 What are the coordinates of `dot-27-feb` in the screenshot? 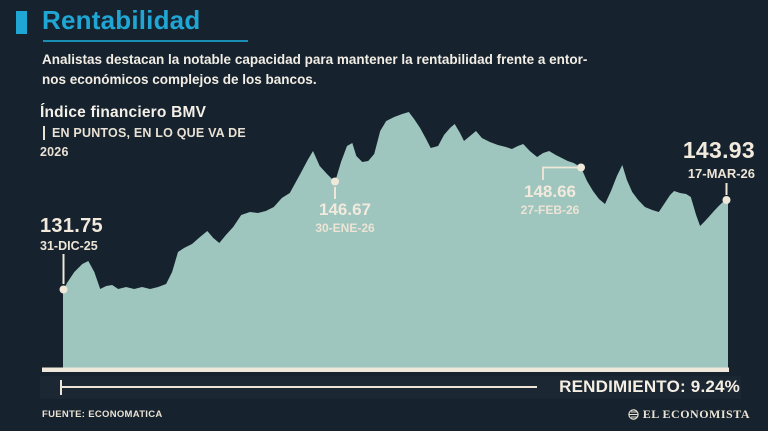 It's located at (581, 167).